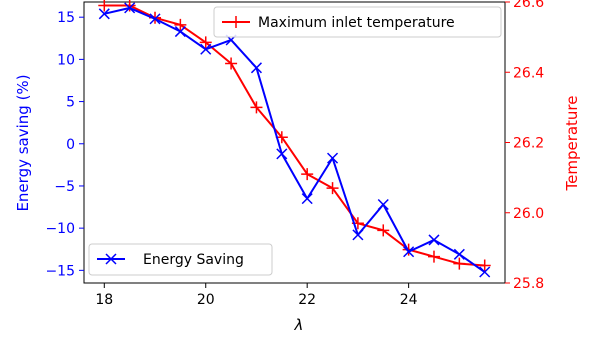 This screenshot has width=597, height=339. Describe the element at coordinates (409, 300) in the screenshot. I see `x-tick-label: 24` at that location.